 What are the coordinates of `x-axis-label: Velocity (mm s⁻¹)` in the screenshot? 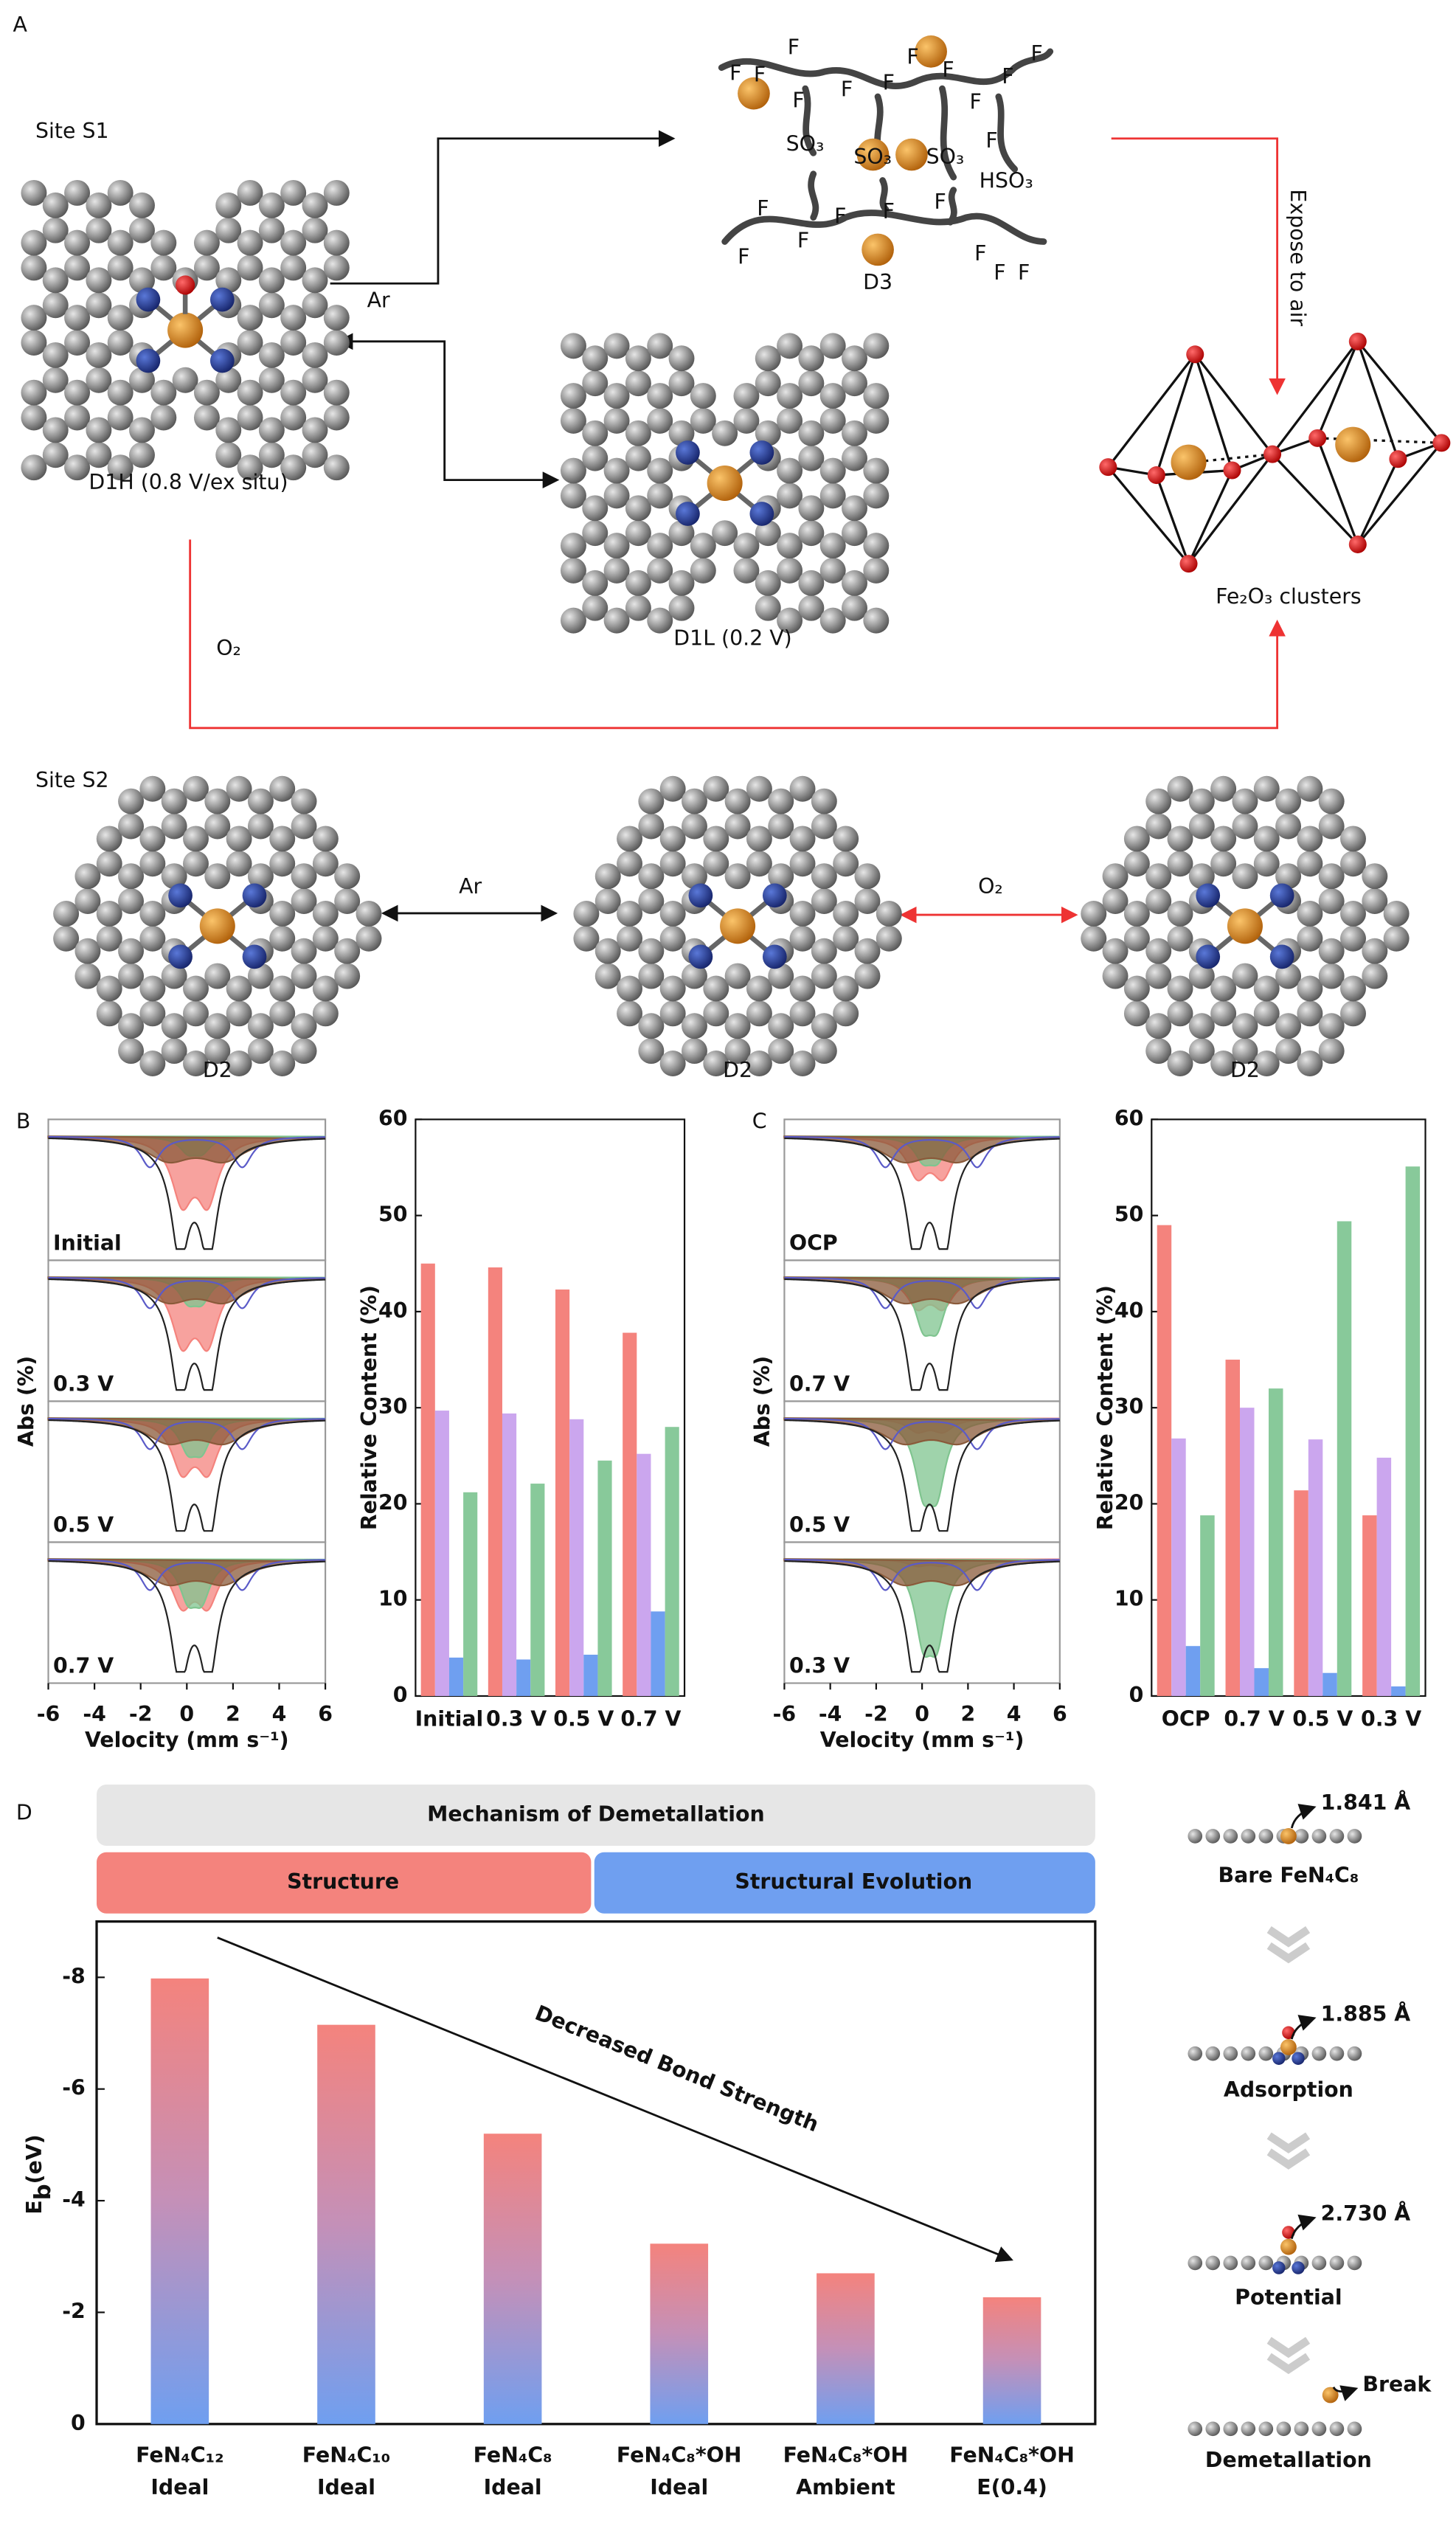 It's located at (187, 1740).